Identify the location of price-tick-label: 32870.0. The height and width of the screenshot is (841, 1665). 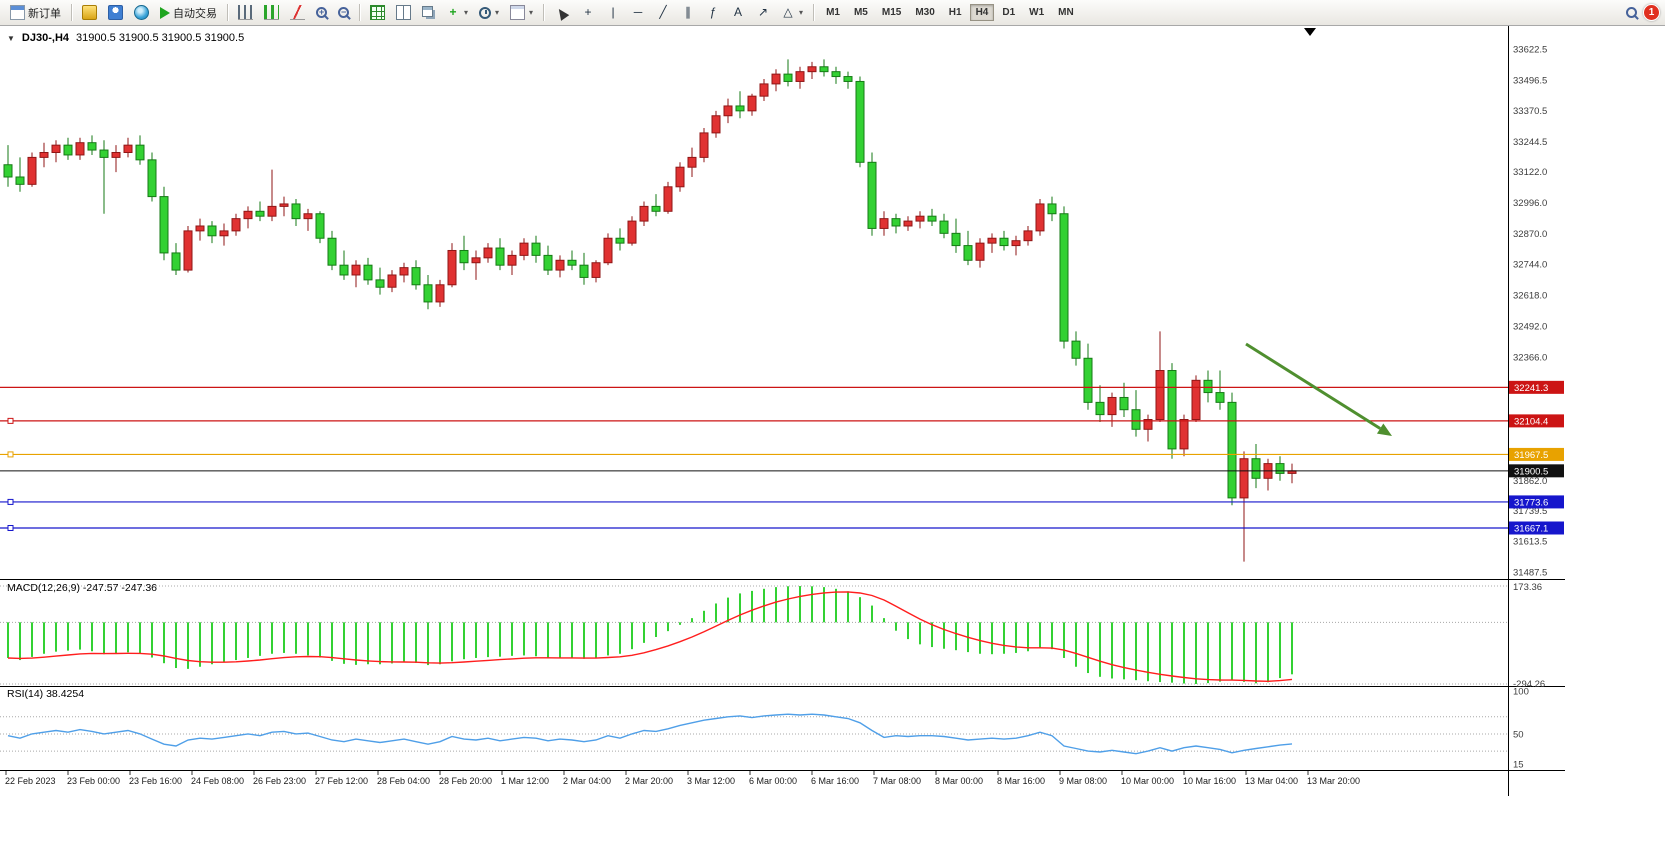
(1530, 234).